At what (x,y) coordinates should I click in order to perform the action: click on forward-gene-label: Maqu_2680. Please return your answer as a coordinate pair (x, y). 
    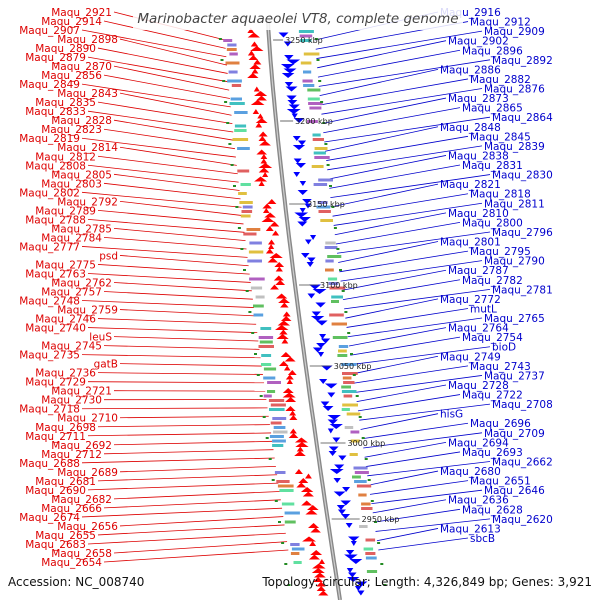
    Looking at the image, I should click on (470, 472).